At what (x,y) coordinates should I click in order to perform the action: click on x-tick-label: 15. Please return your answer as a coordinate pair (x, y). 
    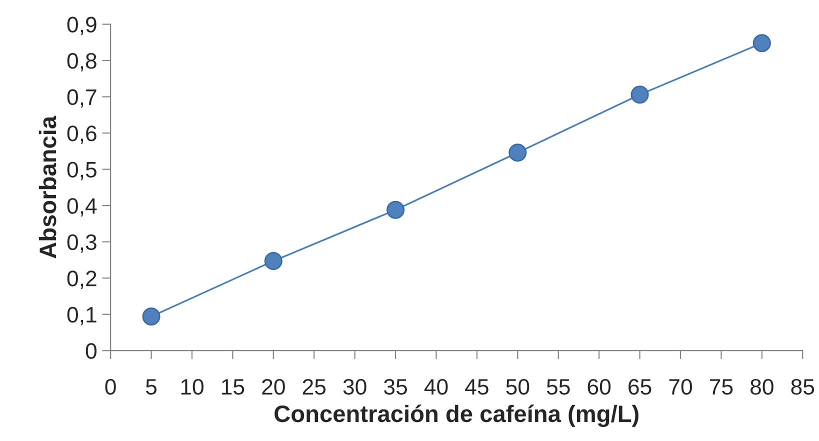
    Looking at the image, I should click on (233, 387).